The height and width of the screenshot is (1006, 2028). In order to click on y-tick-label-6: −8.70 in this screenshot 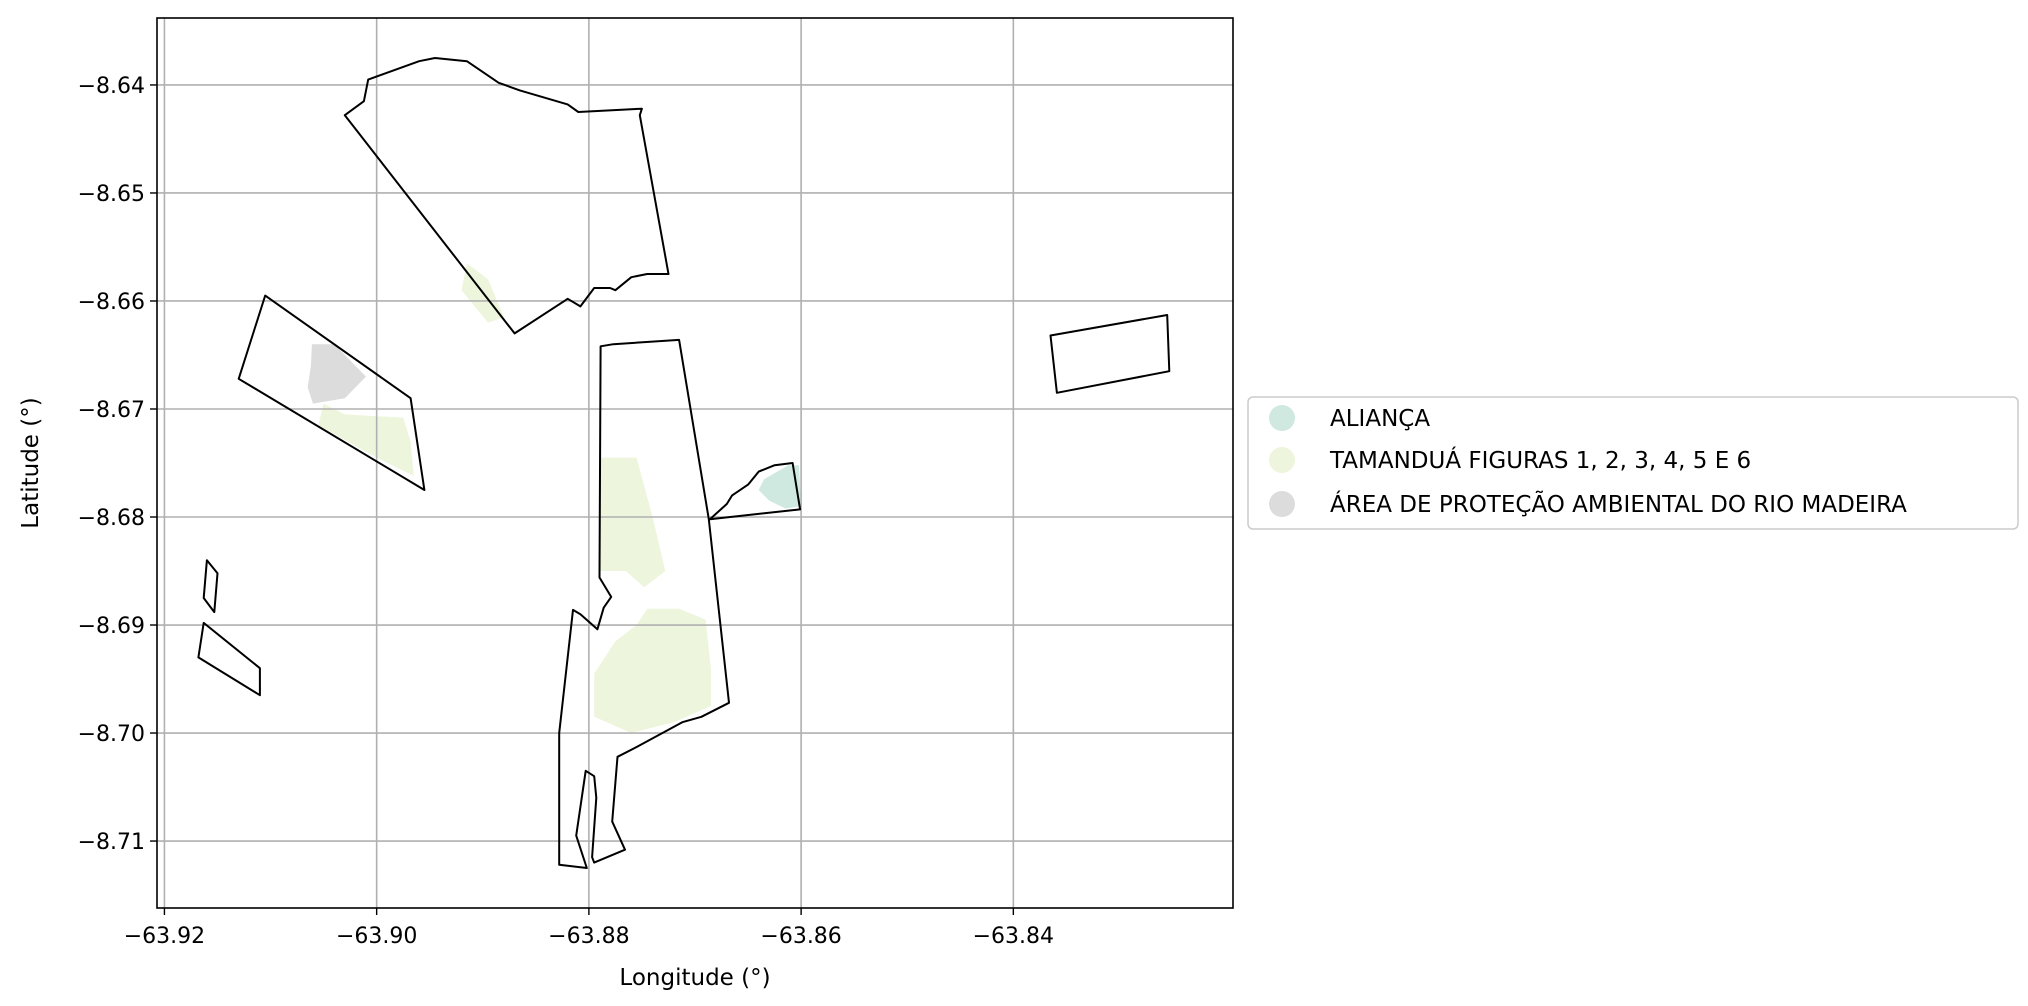, I will do `click(111, 734)`.